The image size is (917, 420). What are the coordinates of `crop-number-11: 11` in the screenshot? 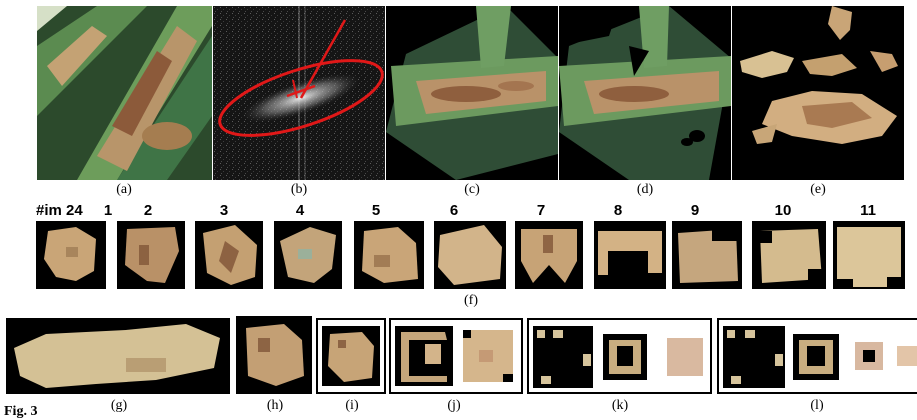 It's located at (868, 210).